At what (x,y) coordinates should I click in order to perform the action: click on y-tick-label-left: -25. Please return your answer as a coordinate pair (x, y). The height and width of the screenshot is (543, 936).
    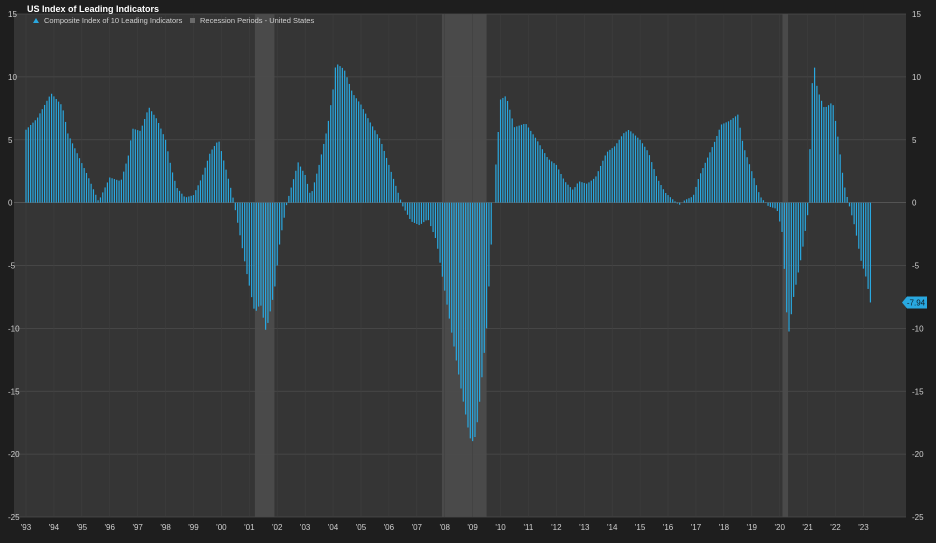
    Looking at the image, I should click on (14, 517).